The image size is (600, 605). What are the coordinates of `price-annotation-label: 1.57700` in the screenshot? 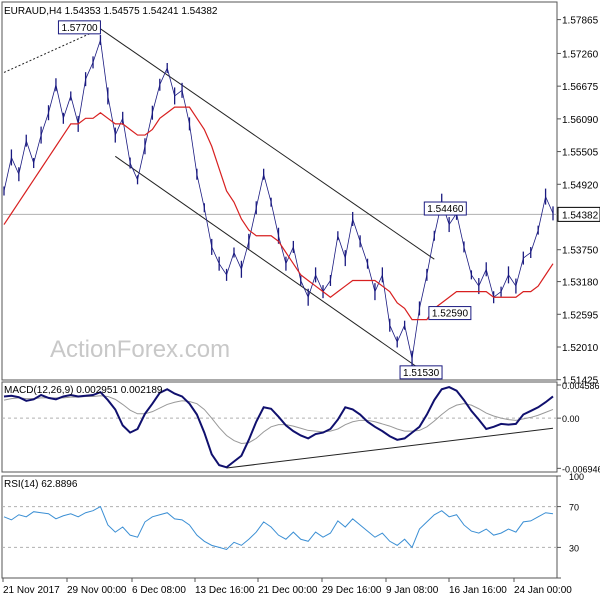 It's located at (79, 28).